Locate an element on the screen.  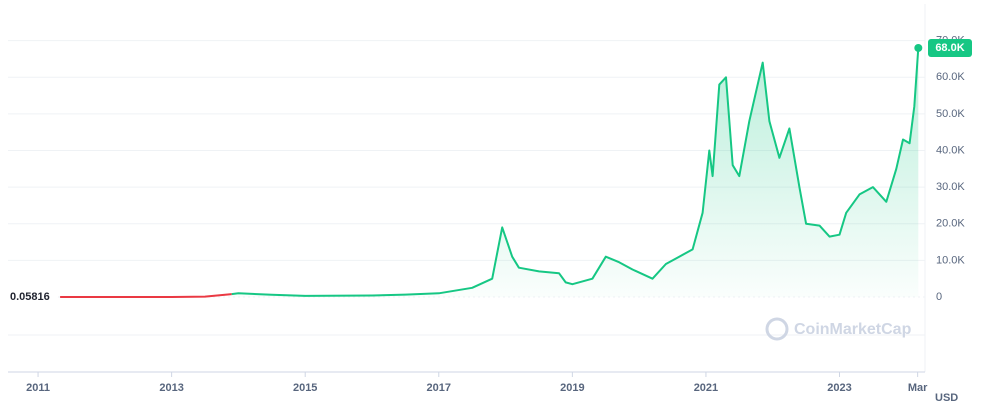
x-tick-label: 2023 is located at coordinates (839, 388).